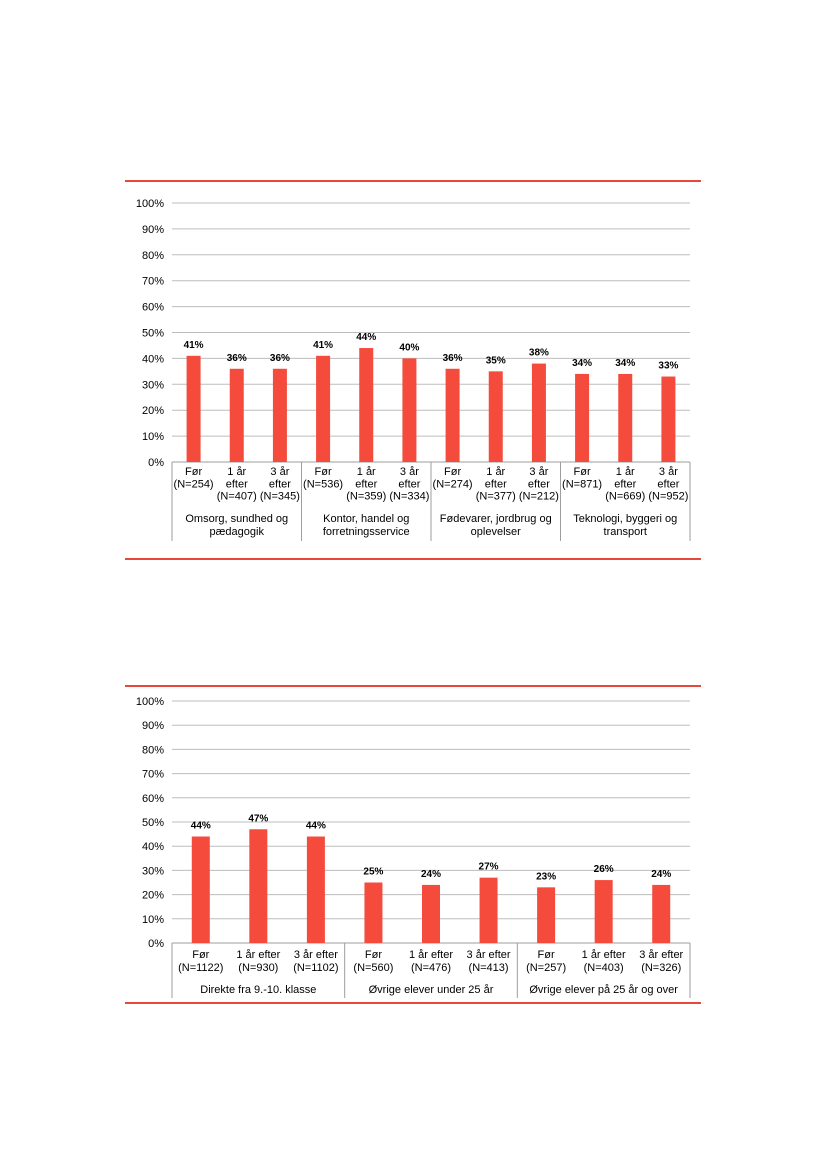 Image resolution: width=827 pixels, height=1169 pixels. I want to click on top-rule, so click(413, 181).